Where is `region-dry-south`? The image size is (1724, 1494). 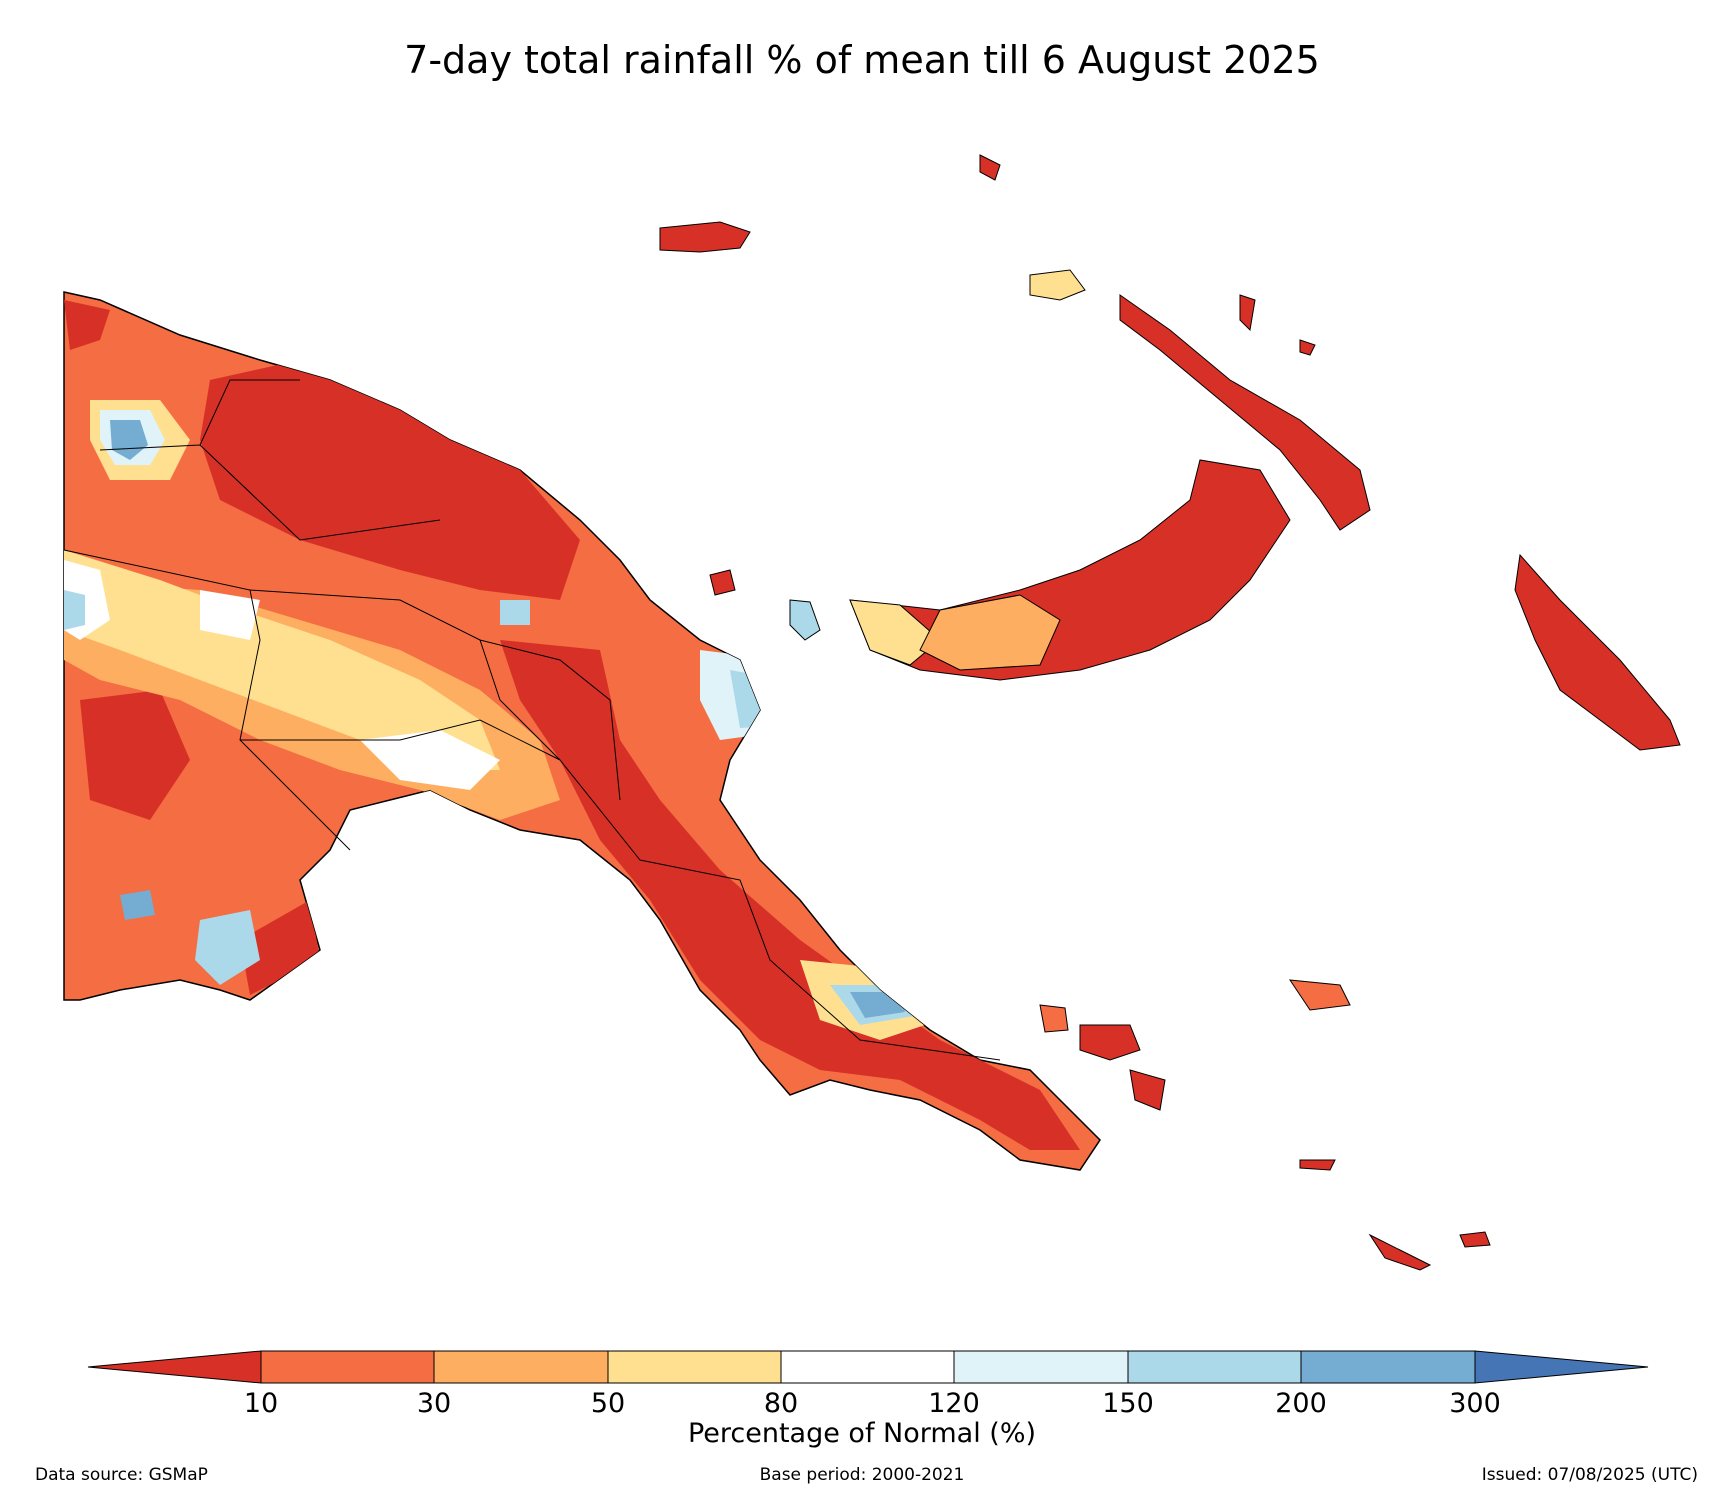 region-dry-south is located at coordinates (280, 947).